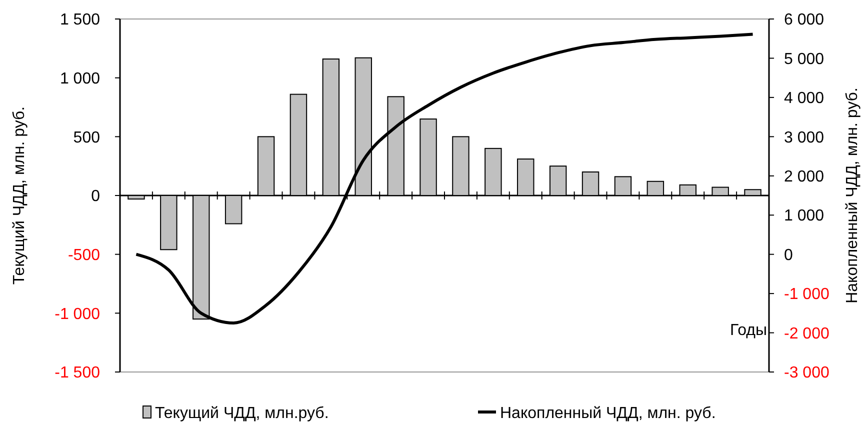  I want to click on y2-tick-label: 3 000, so click(804, 137).